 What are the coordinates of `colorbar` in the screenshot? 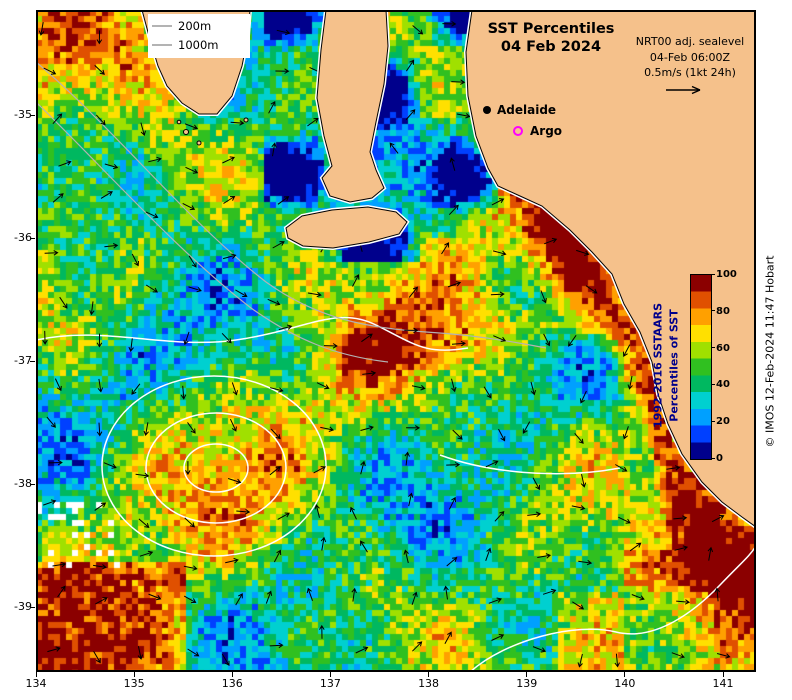 It's located at (701, 367).